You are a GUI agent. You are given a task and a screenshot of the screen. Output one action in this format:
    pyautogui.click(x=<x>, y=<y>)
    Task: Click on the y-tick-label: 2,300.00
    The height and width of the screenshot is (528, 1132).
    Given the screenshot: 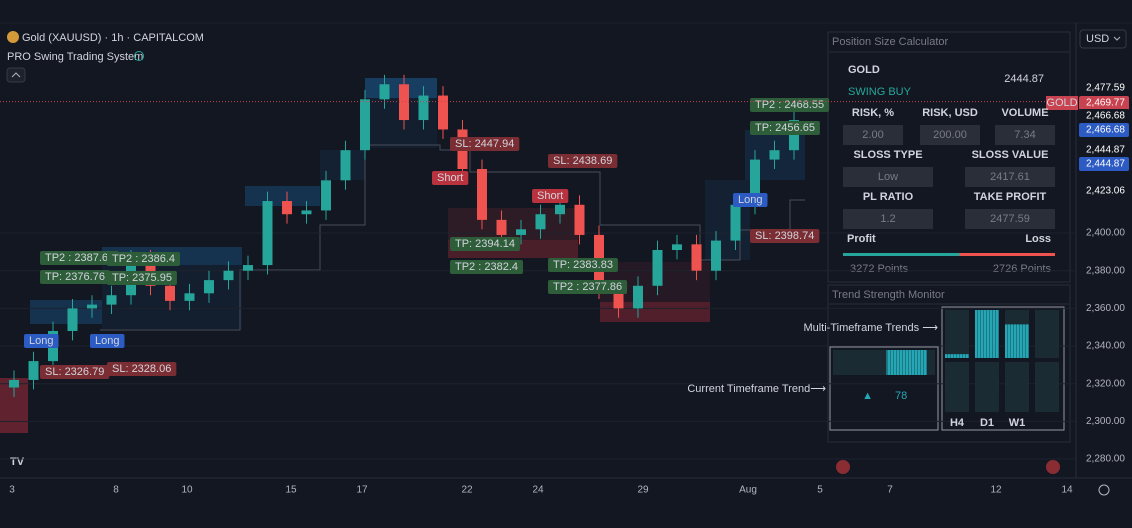 What is the action you would take?
    pyautogui.click(x=1105, y=421)
    